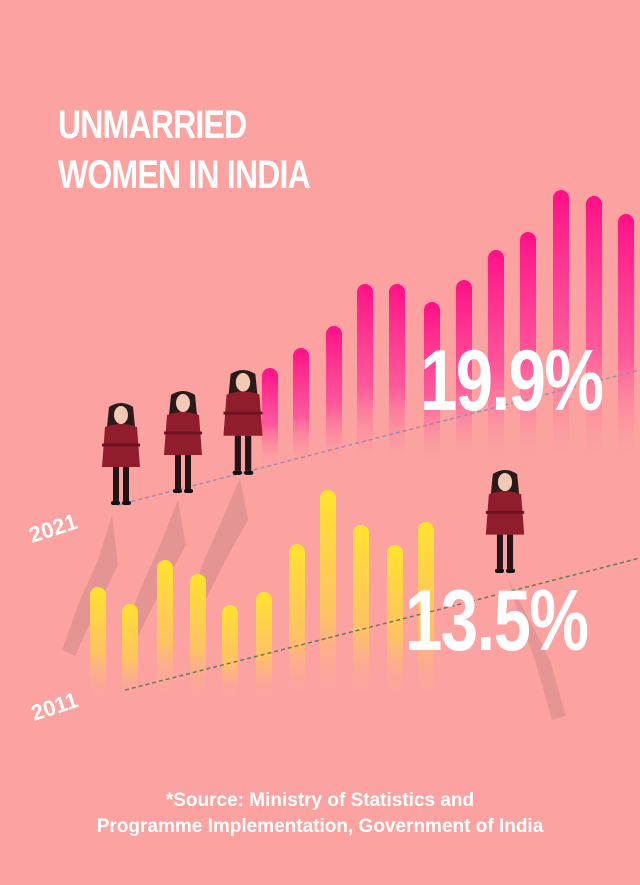 This screenshot has height=885, width=640. I want to click on title-line-1: UNMARRIED, so click(152, 125).